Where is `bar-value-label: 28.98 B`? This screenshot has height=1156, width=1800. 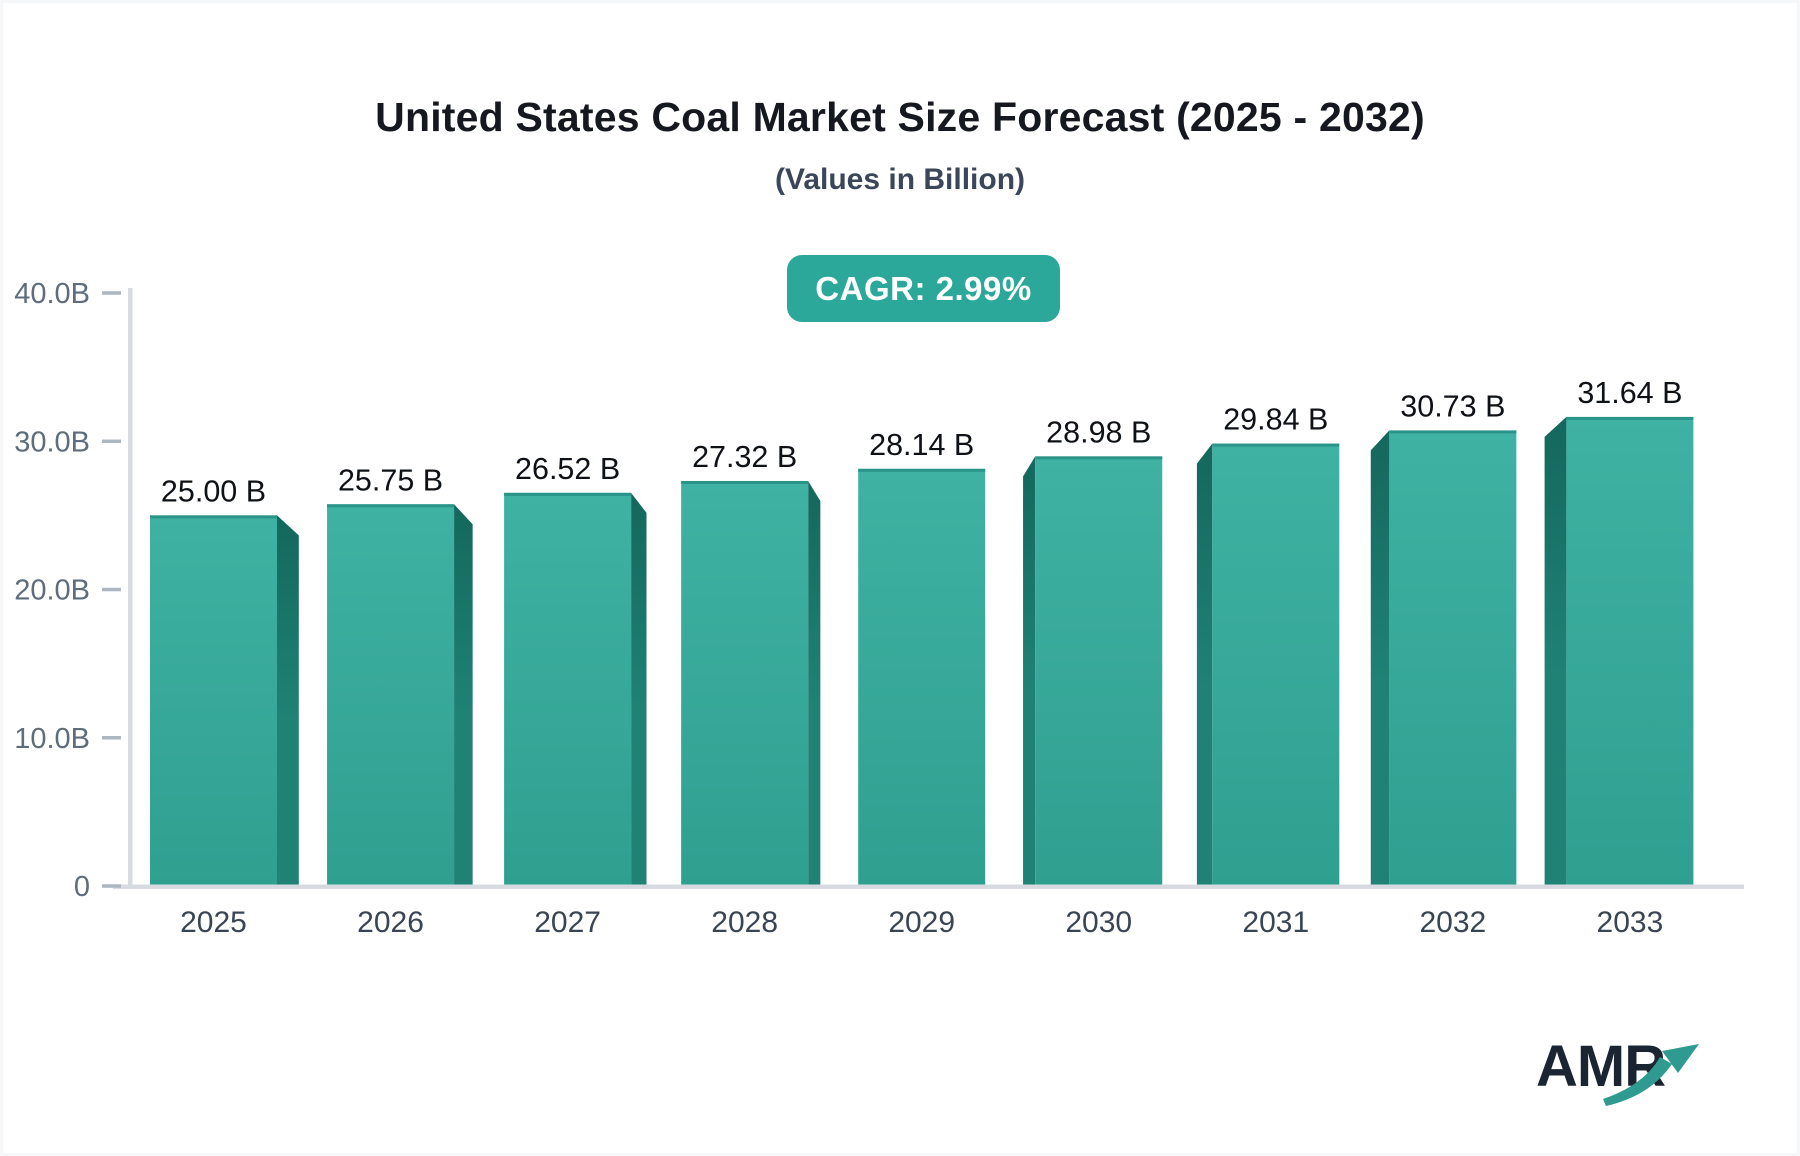 bar-value-label: 28.98 B is located at coordinates (1098, 432).